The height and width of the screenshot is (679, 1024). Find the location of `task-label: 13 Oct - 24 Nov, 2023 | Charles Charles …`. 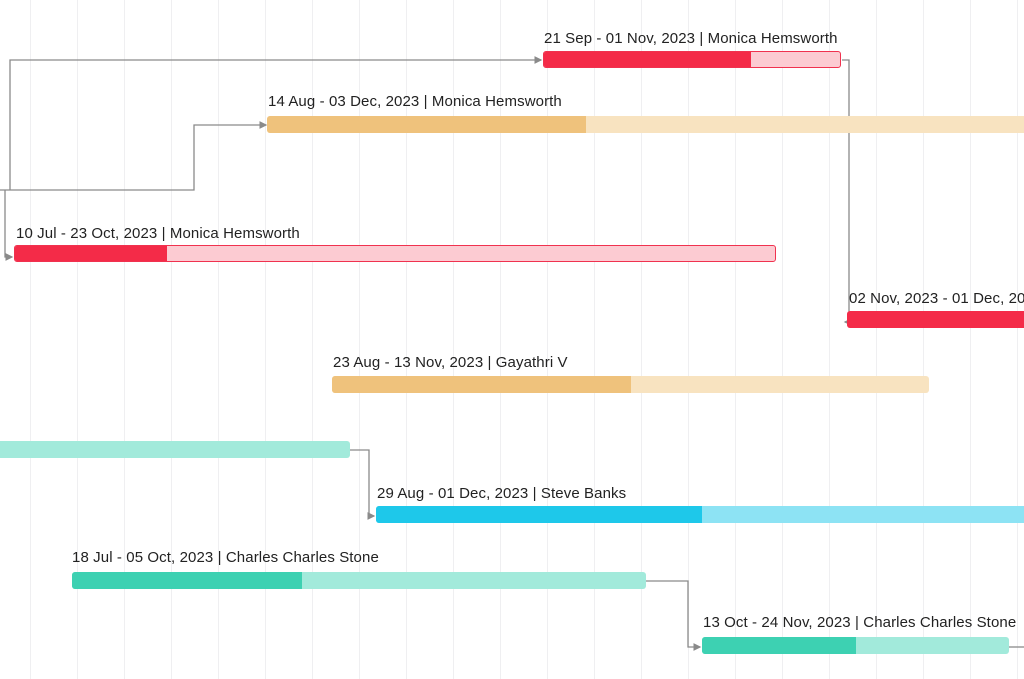

task-label: 13 Oct - 24 Nov, 2023 | Charles Charles … is located at coordinates (860, 622).